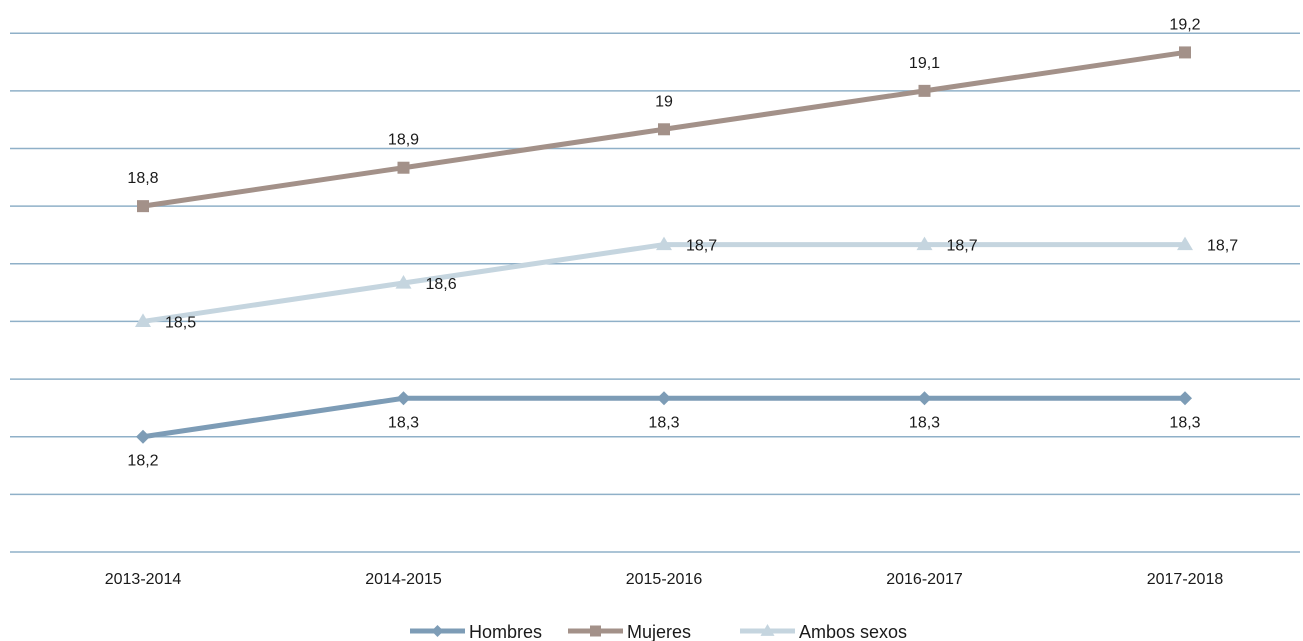 The image size is (1303, 641). Describe the element at coordinates (924, 63) in the screenshot. I see `data-label: 19,1` at that location.